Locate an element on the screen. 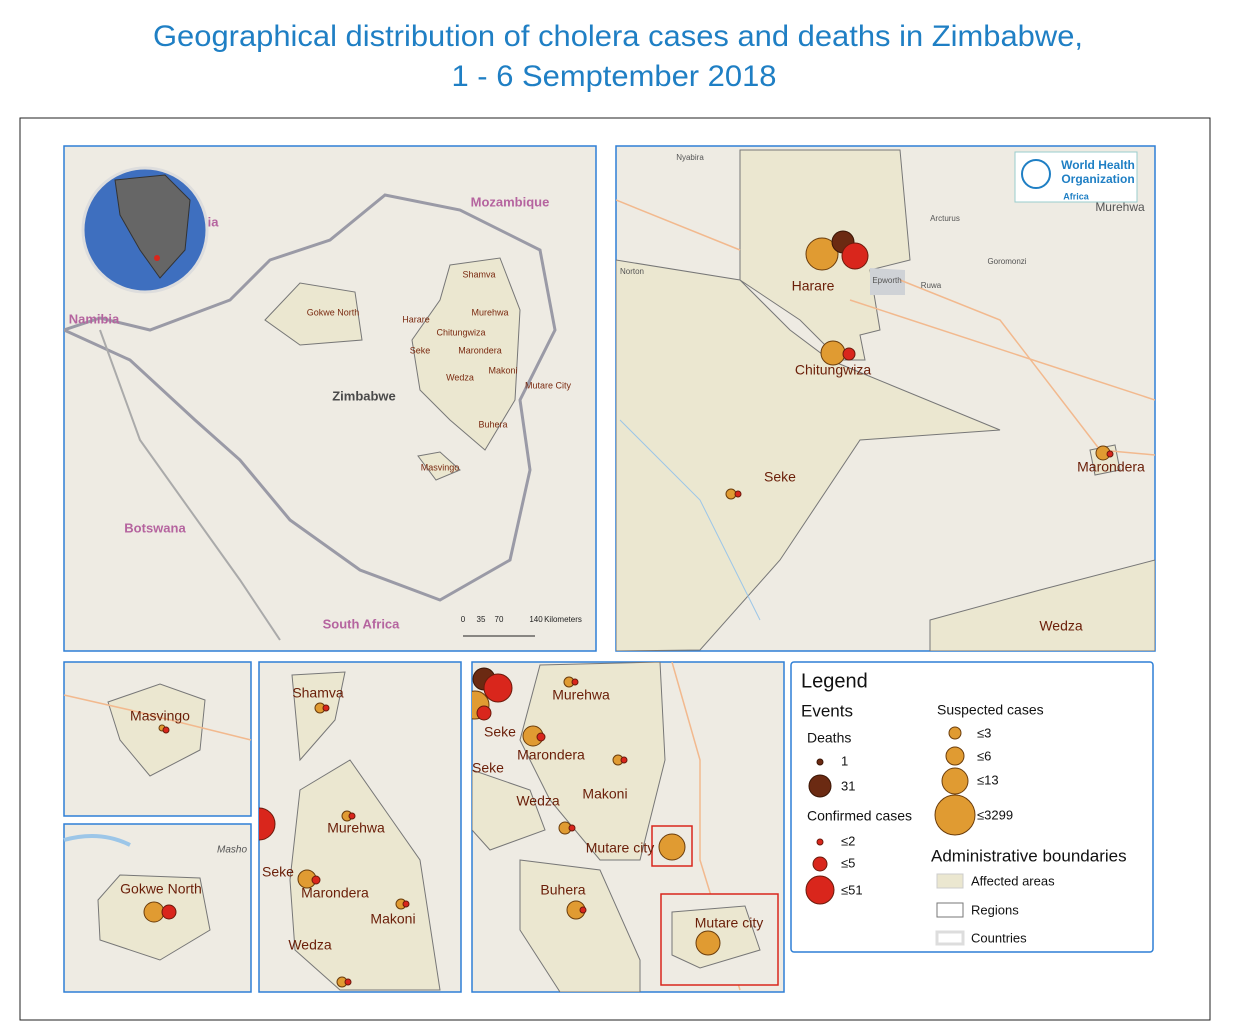 The width and height of the screenshot is (1236, 1034). place-label: Norton is located at coordinates (632, 271).